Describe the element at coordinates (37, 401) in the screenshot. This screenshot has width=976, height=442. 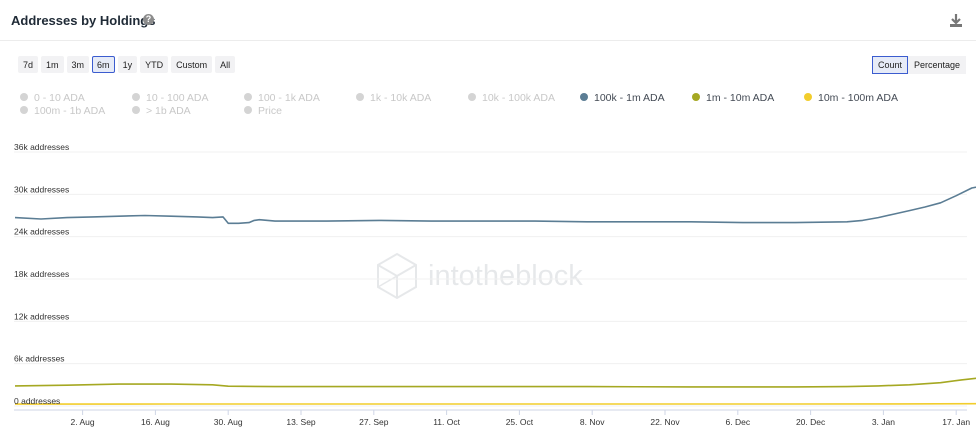
I see `y-tick-label: 0 addresses` at that location.